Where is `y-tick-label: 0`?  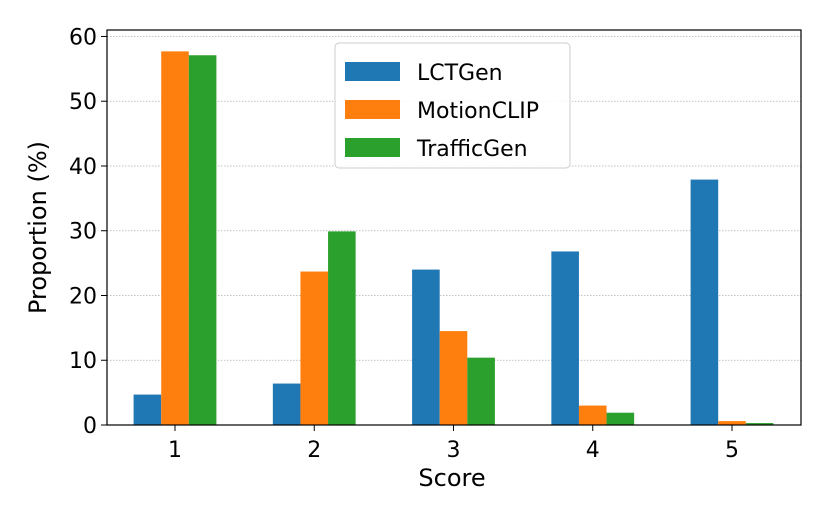
y-tick-label: 0 is located at coordinates (90, 426).